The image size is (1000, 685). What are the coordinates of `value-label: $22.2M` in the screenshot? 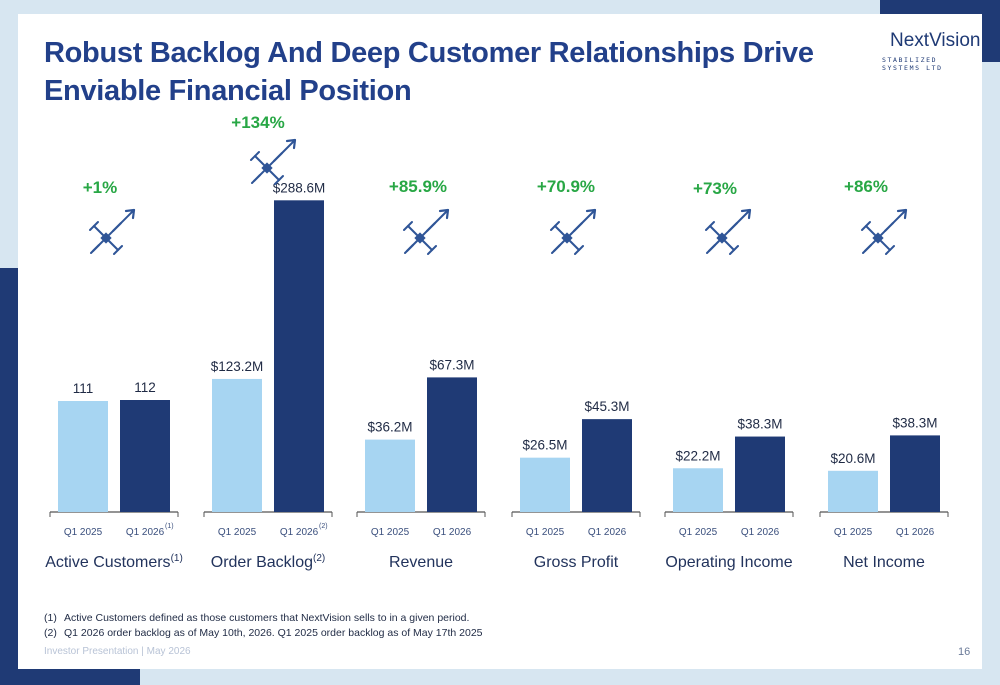 It's located at (697, 455).